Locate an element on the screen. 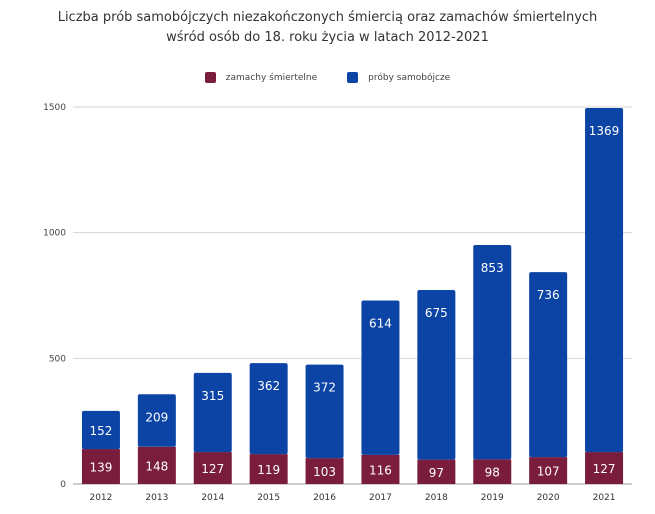 This screenshot has height=514, width=655. data-label: 116 is located at coordinates (380, 470).